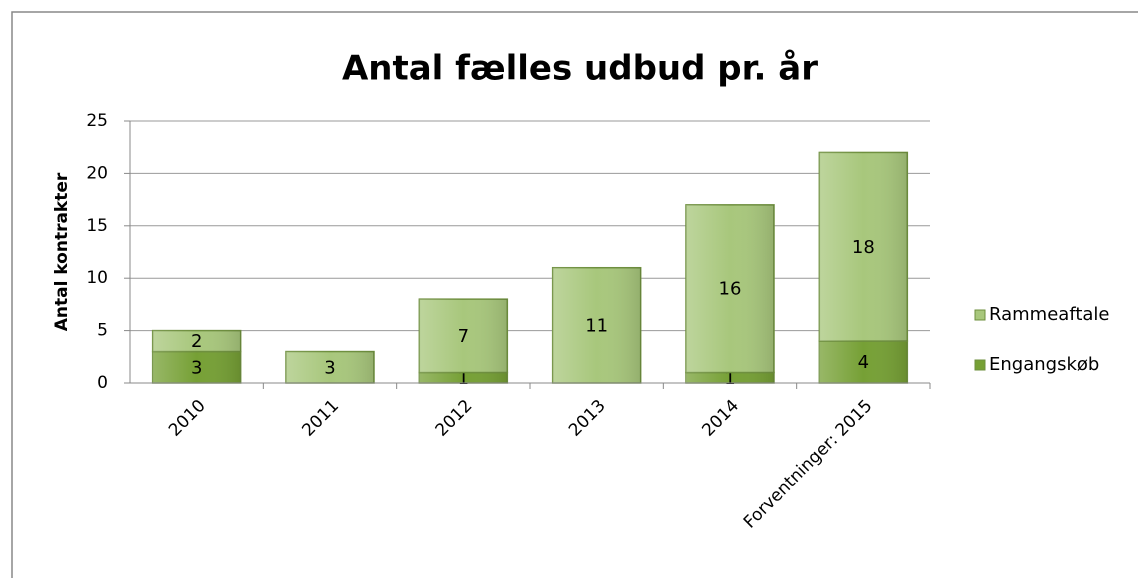  What do you see at coordinates (97, 278) in the screenshot?
I see `y-tick-label: 10` at bounding box center [97, 278].